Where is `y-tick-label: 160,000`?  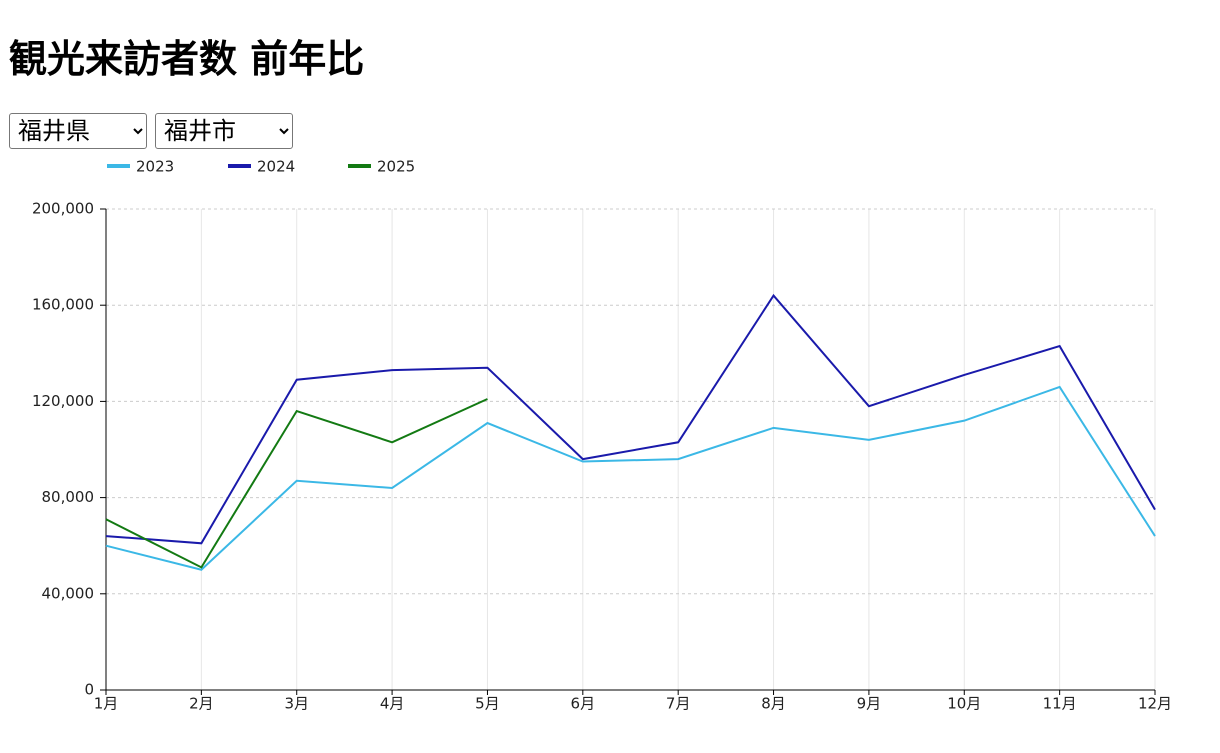
y-tick-label: 160,000 is located at coordinates (63, 305).